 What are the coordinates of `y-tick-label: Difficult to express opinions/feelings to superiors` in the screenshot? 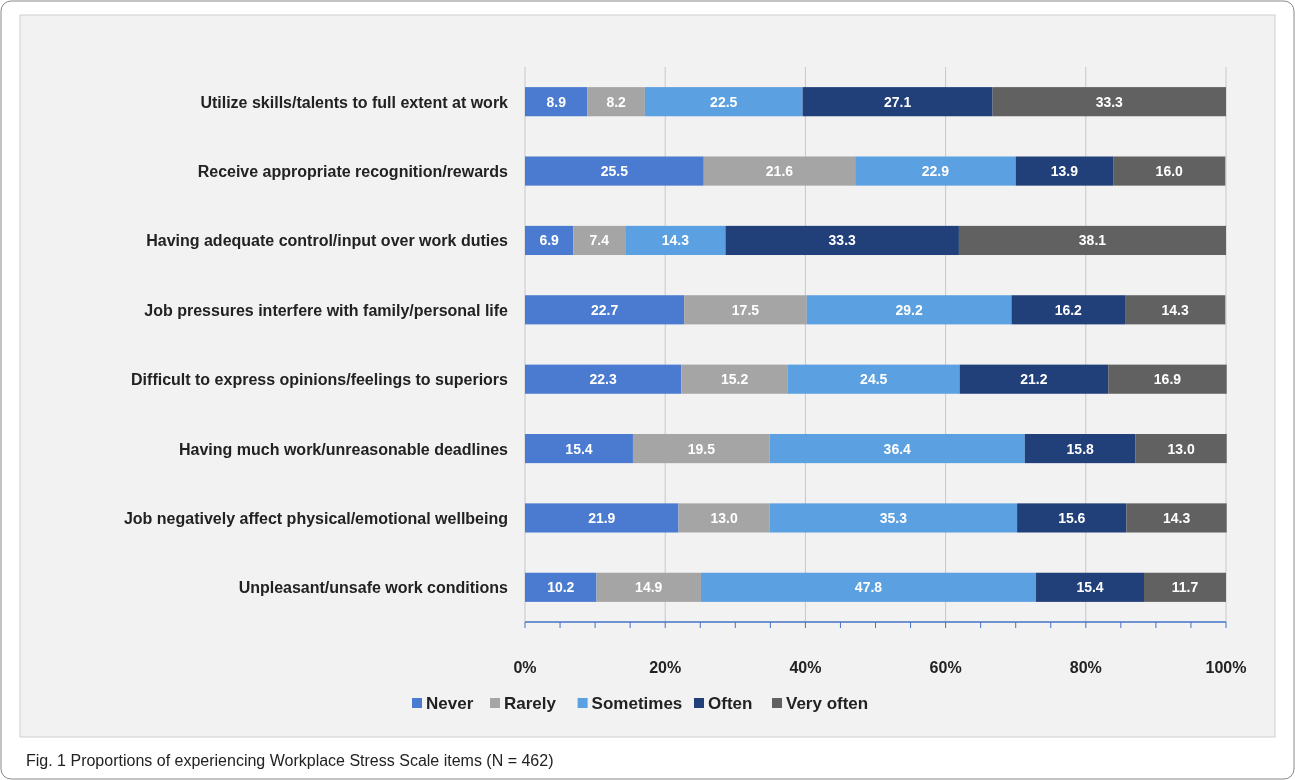 It's located at (320, 380).